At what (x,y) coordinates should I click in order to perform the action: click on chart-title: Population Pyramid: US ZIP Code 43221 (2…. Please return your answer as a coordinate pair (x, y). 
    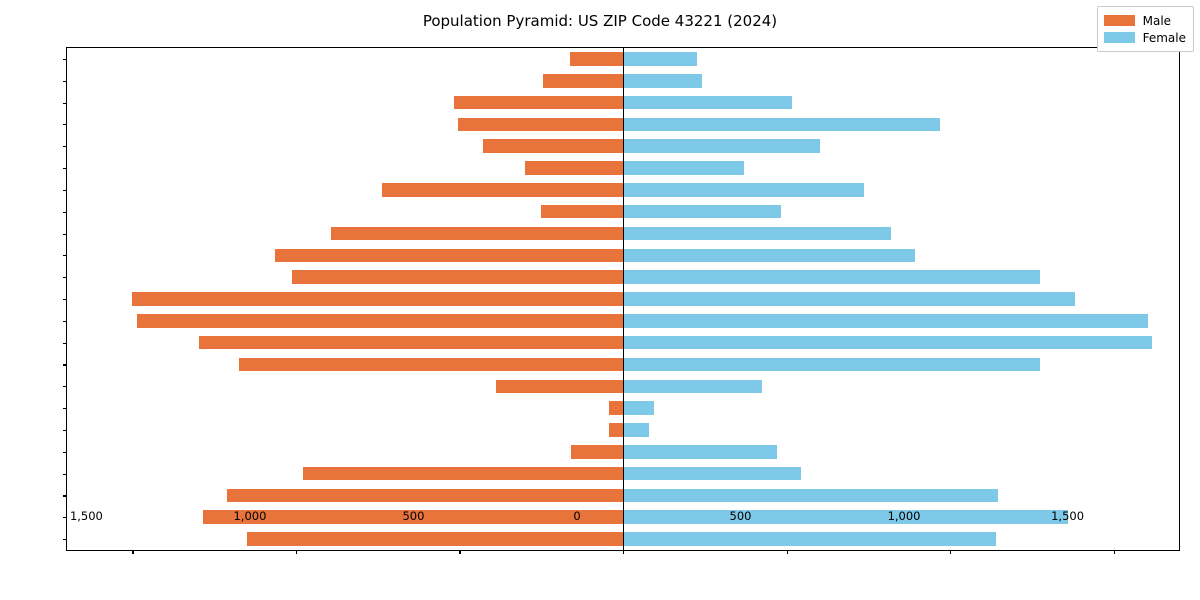
    Looking at the image, I should click on (600, 21).